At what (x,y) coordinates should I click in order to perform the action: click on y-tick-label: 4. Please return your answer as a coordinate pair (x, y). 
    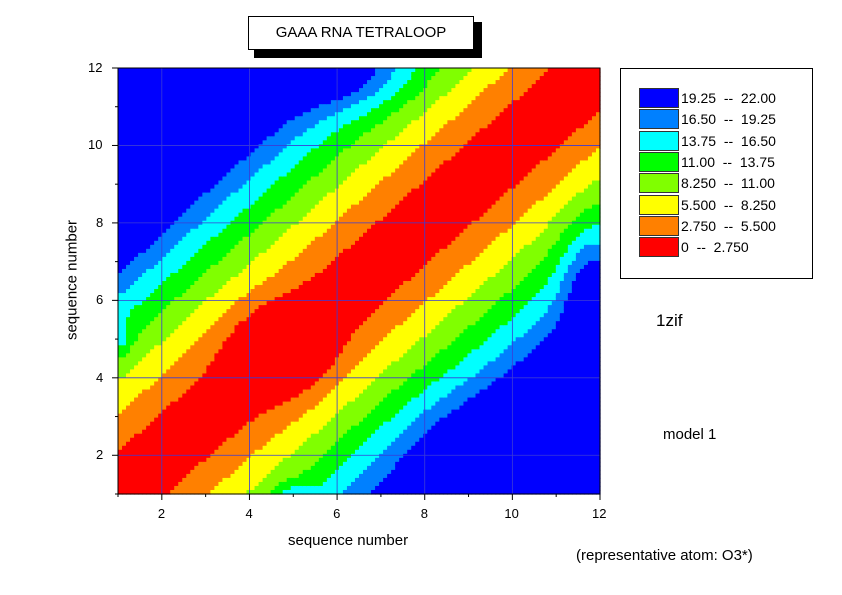
    Looking at the image, I should click on (100, 377).